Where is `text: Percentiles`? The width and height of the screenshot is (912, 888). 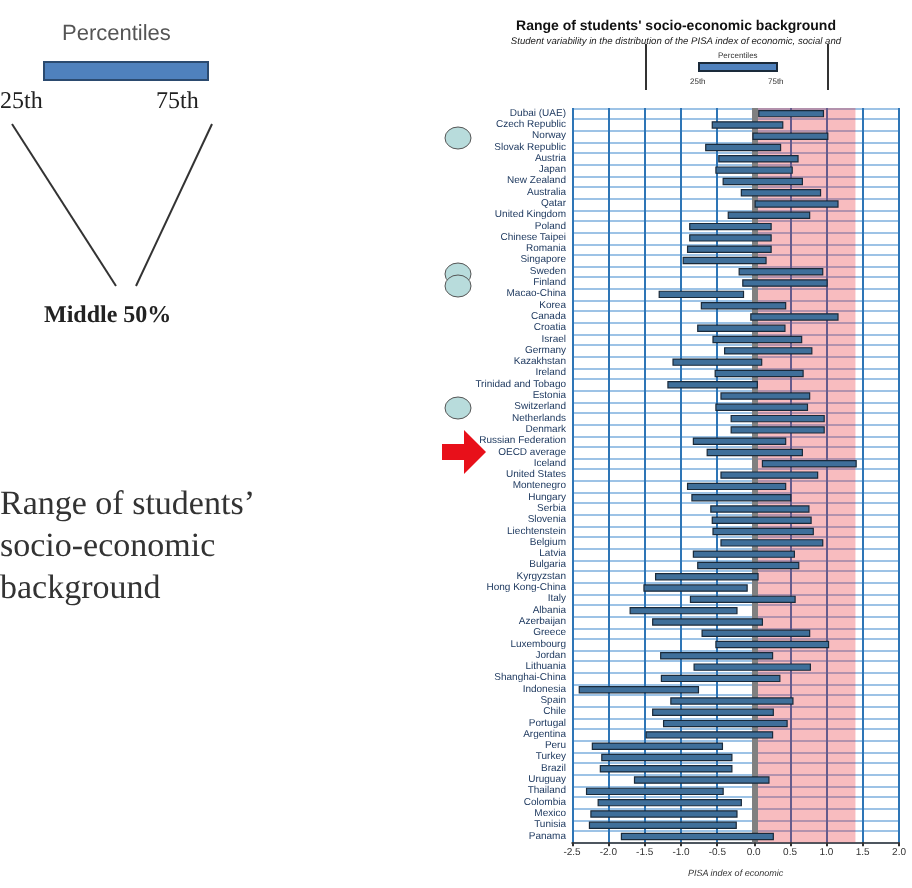
text: Percentiles is located at coordinates (116, 34).